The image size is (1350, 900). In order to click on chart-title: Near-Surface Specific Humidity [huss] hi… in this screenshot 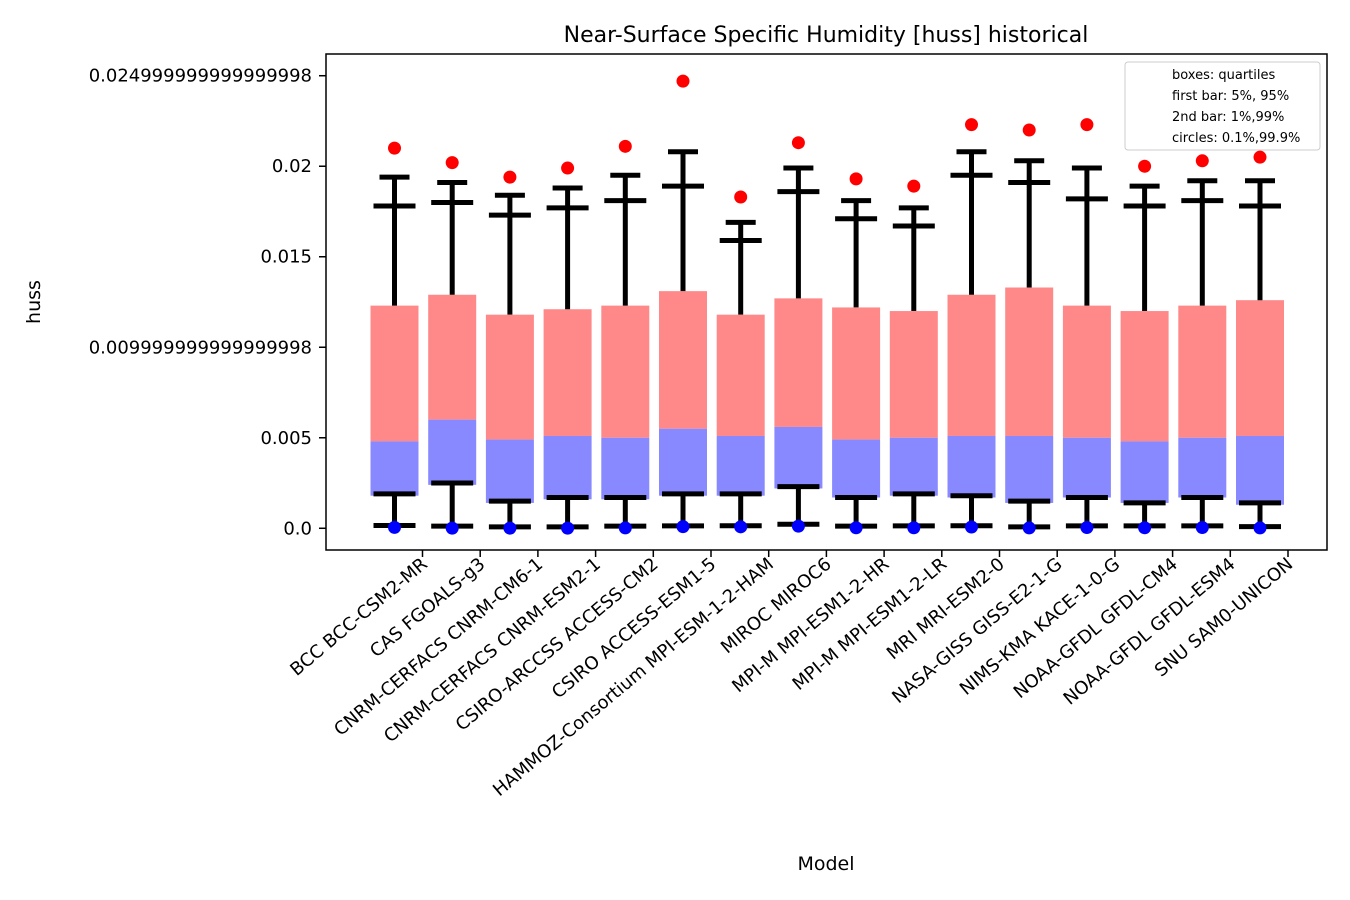, I will do `click(826, 35)`.